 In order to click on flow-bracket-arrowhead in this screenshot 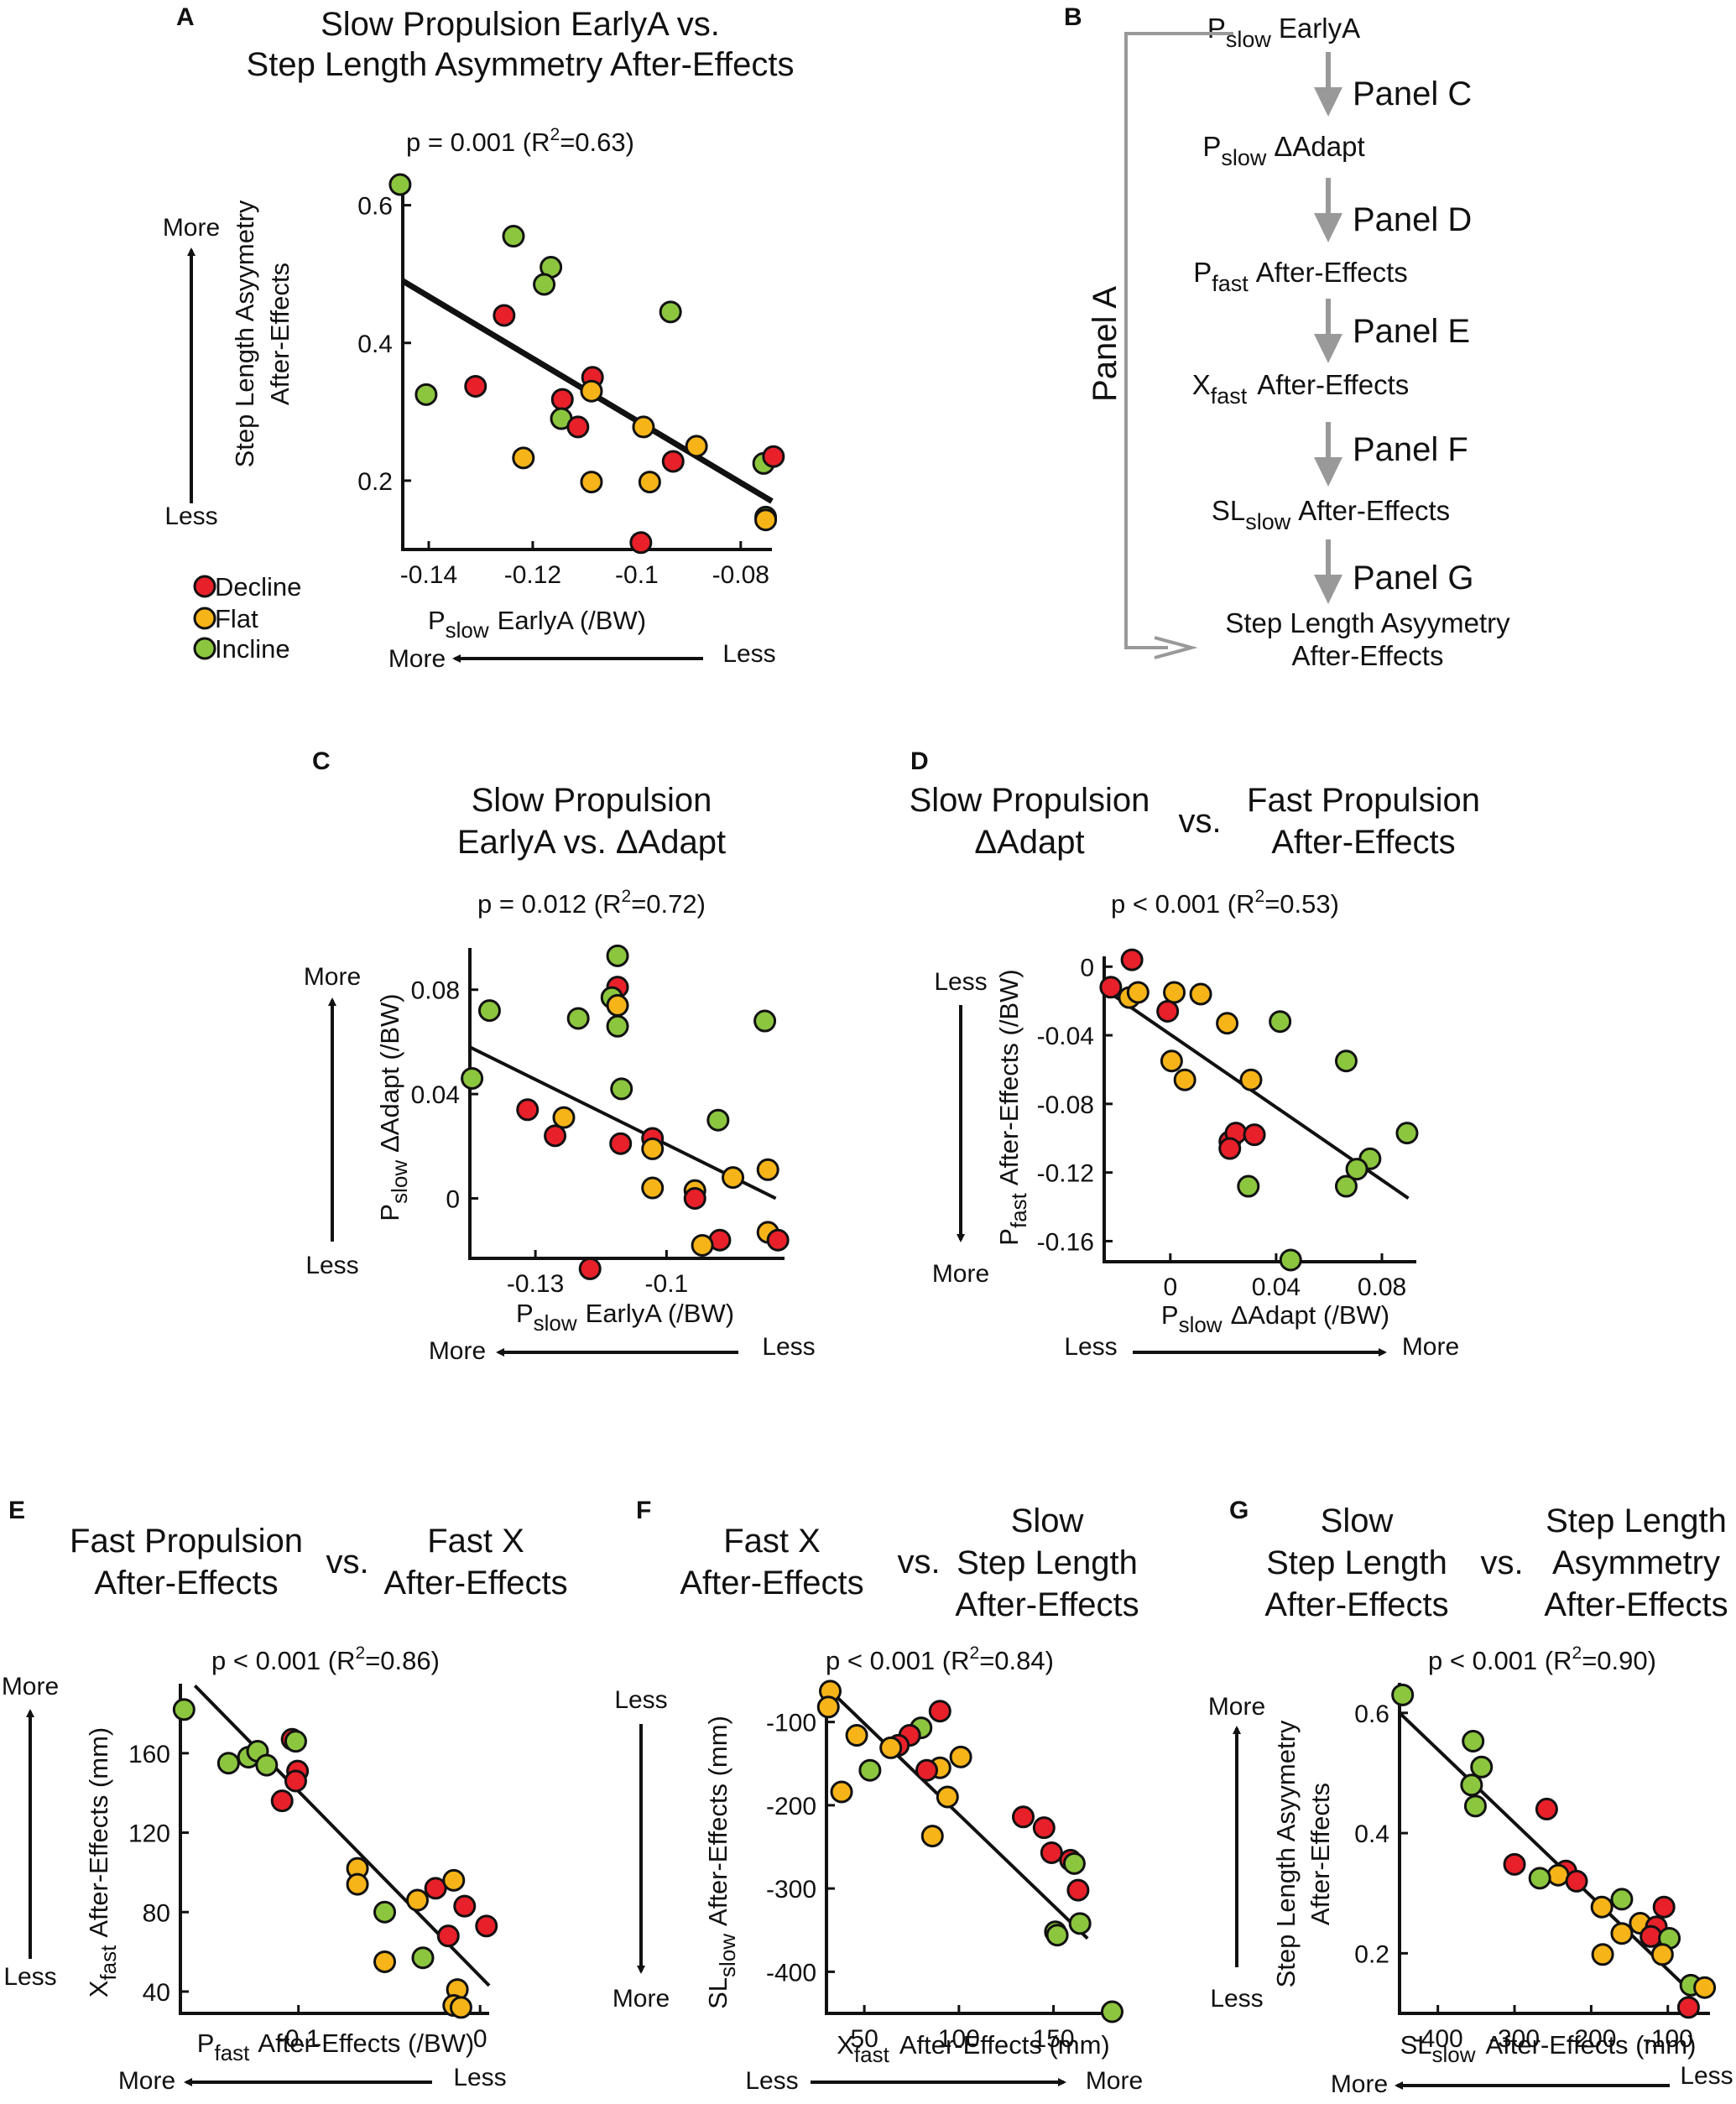, I will do `click(1176, 647)`.